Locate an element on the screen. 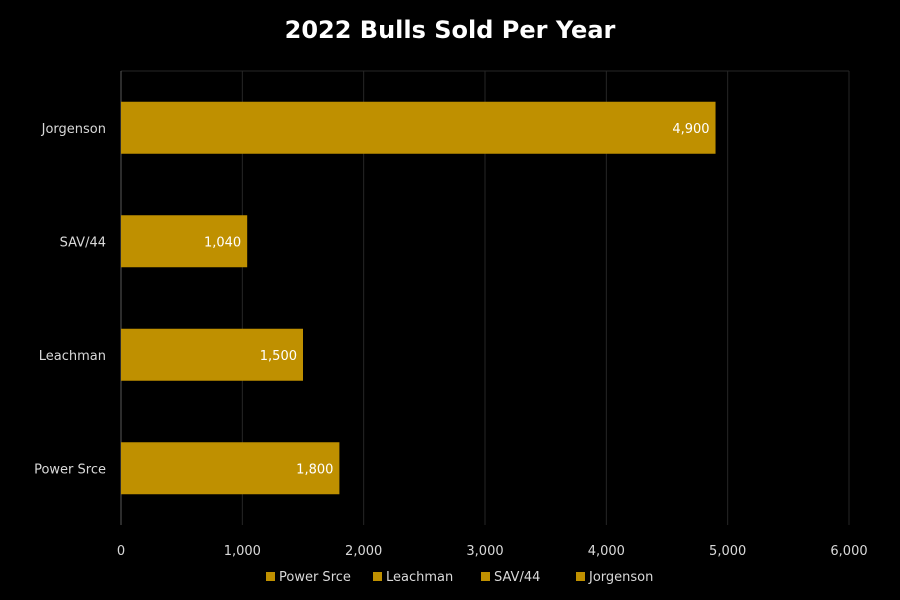 This screenshot has width=900, height=600. category-labels: Power Srce Leachman SAV/44 Jorgenson is located at coordinates (70, 300).